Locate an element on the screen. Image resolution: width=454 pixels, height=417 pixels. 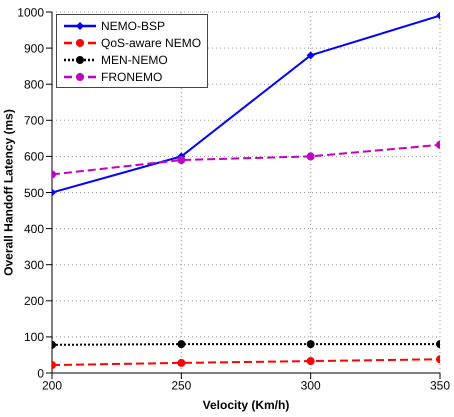
y-tick-label: 600 is located at coordinates (34, 157).